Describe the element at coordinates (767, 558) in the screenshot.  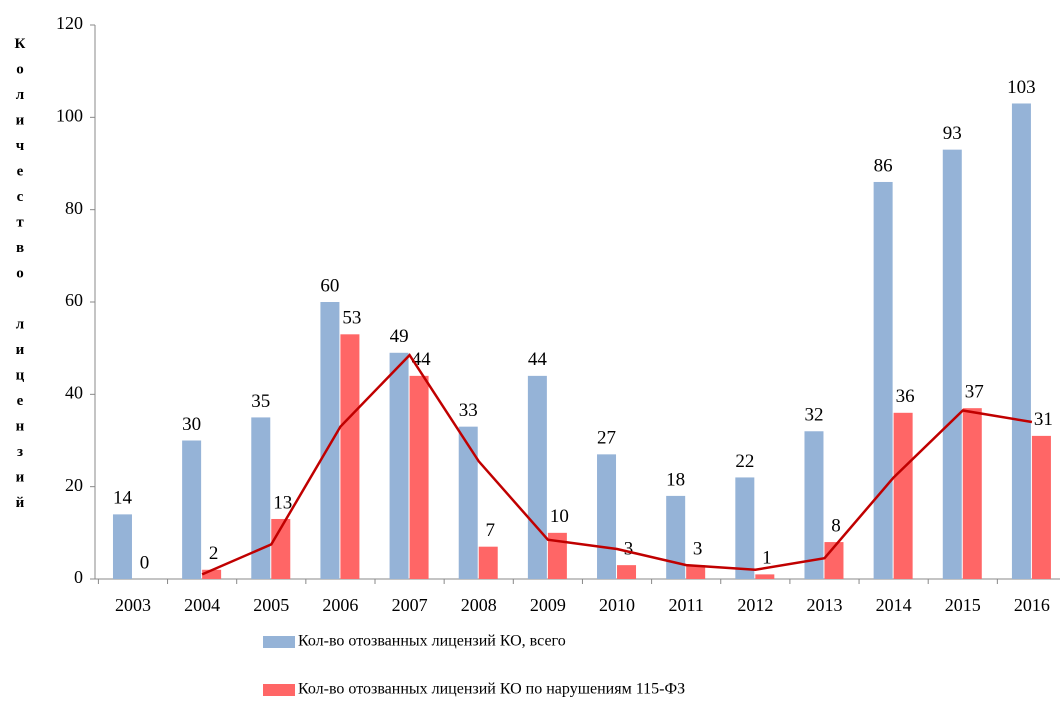
I see `data-label: 1` at that location.